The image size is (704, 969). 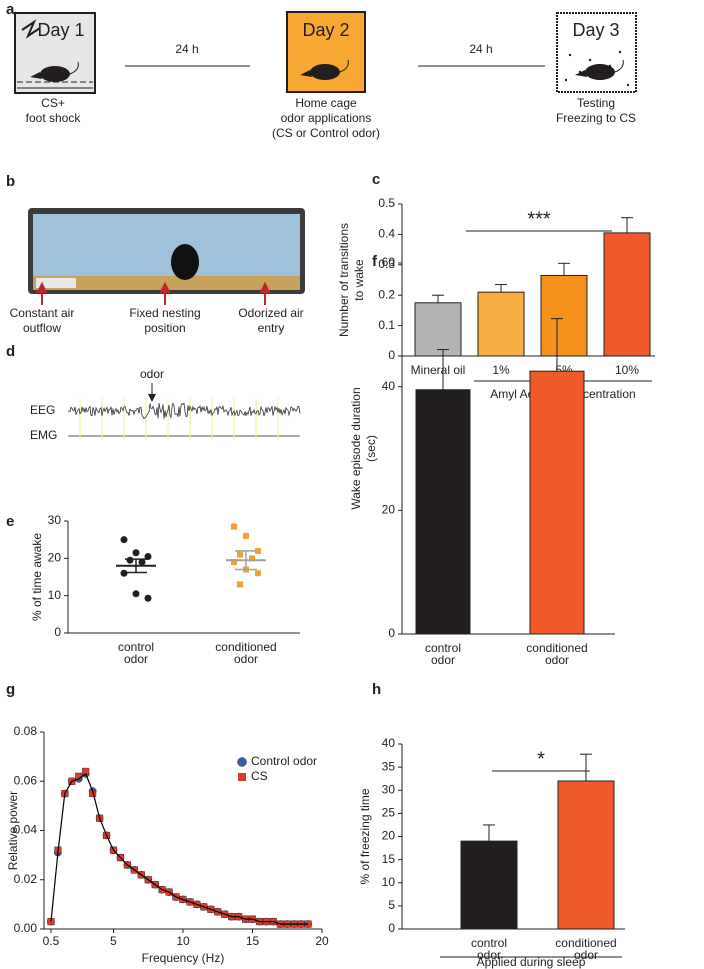 I want to click on y-axis-label: Relative power, so click(x=13, y=830).